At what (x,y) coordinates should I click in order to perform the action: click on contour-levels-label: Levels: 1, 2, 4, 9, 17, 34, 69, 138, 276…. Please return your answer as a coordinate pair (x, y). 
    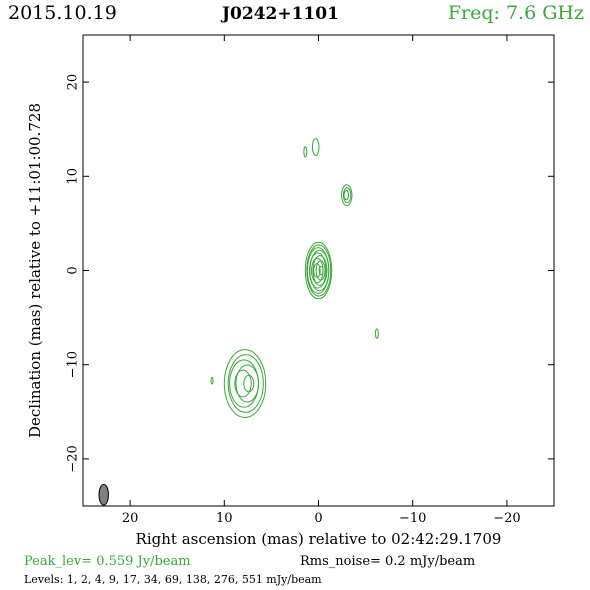
    Looking at the image, I should click on (173, 579).